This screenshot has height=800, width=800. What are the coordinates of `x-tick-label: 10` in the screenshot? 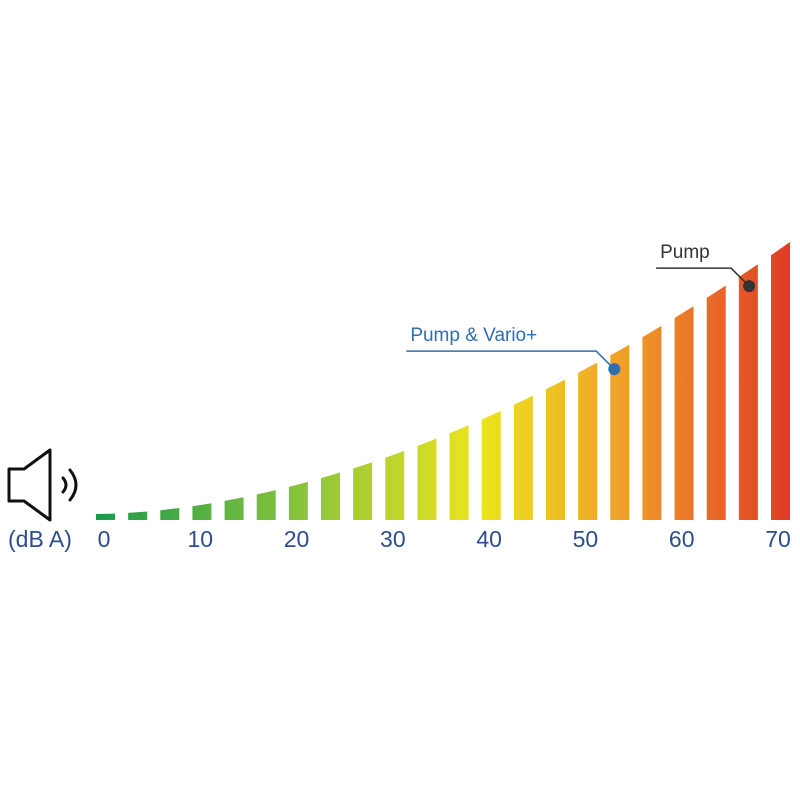 It's located at (200, 539).